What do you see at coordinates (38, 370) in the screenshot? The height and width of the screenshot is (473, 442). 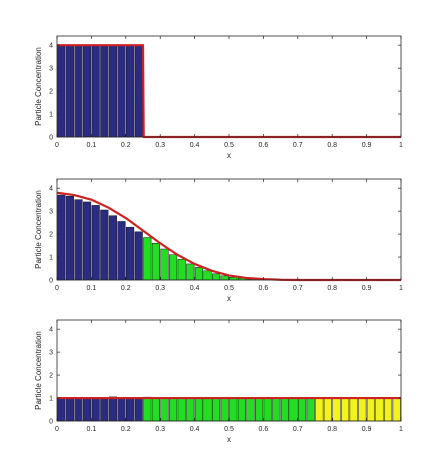 I see `y-axis-label-bottom: Particle Concentration` at bounding box center [38, 370].